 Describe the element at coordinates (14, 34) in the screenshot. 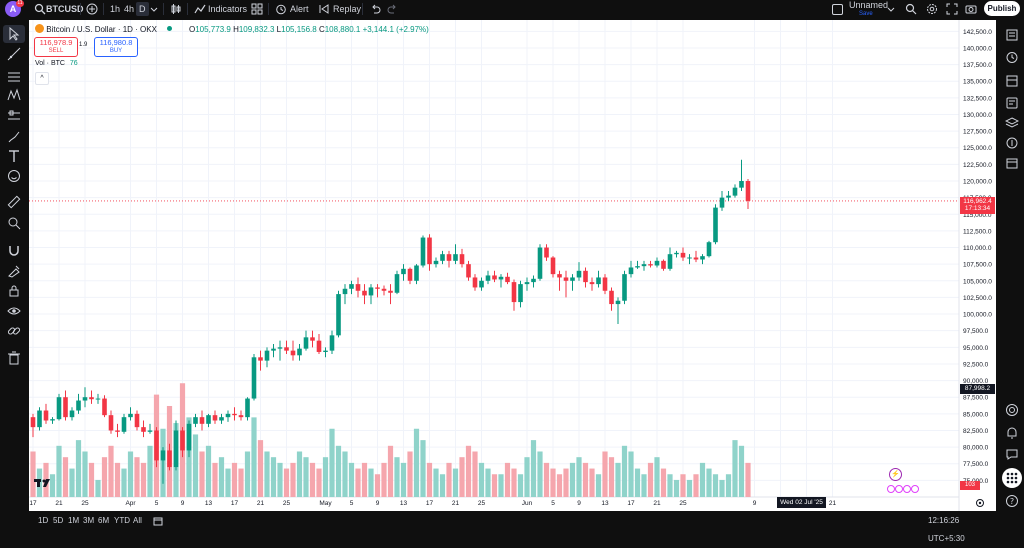

I see `cursor-icon` at that location.